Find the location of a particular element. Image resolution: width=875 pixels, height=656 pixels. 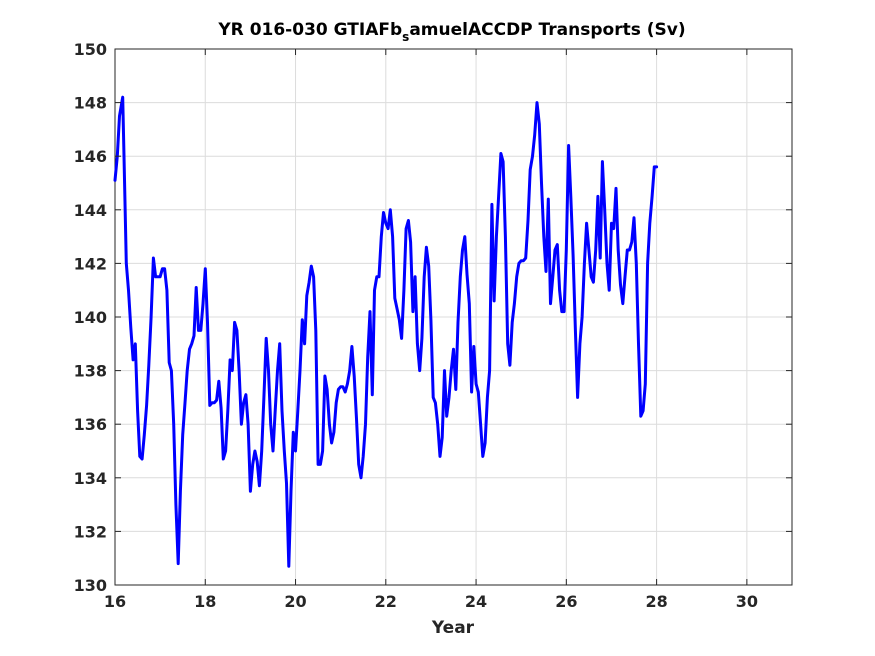

y-tick-label: 130 is located at coordinates (90, 585).